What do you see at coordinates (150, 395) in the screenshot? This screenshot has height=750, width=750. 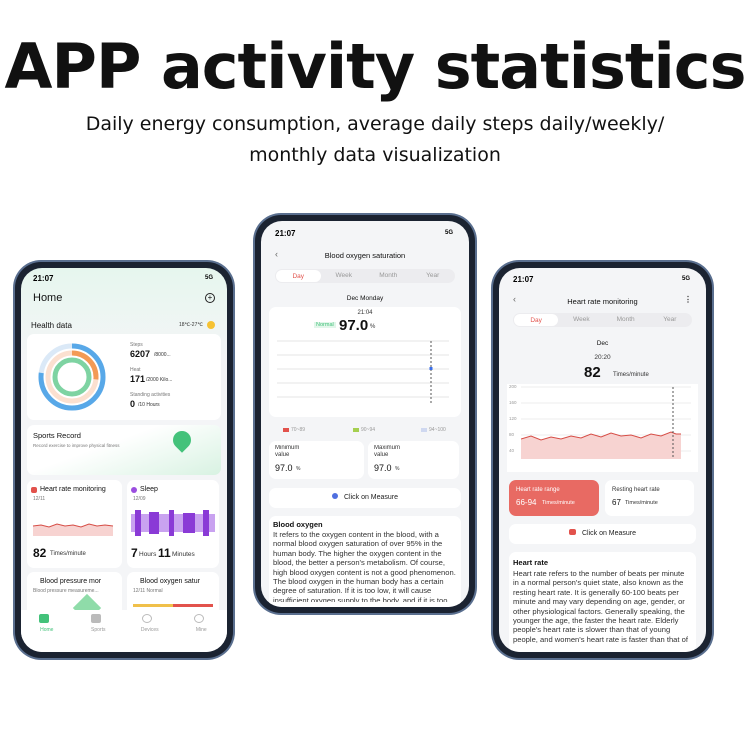 I see `ring-label: Standing activities` at bounding box center [150, 395].